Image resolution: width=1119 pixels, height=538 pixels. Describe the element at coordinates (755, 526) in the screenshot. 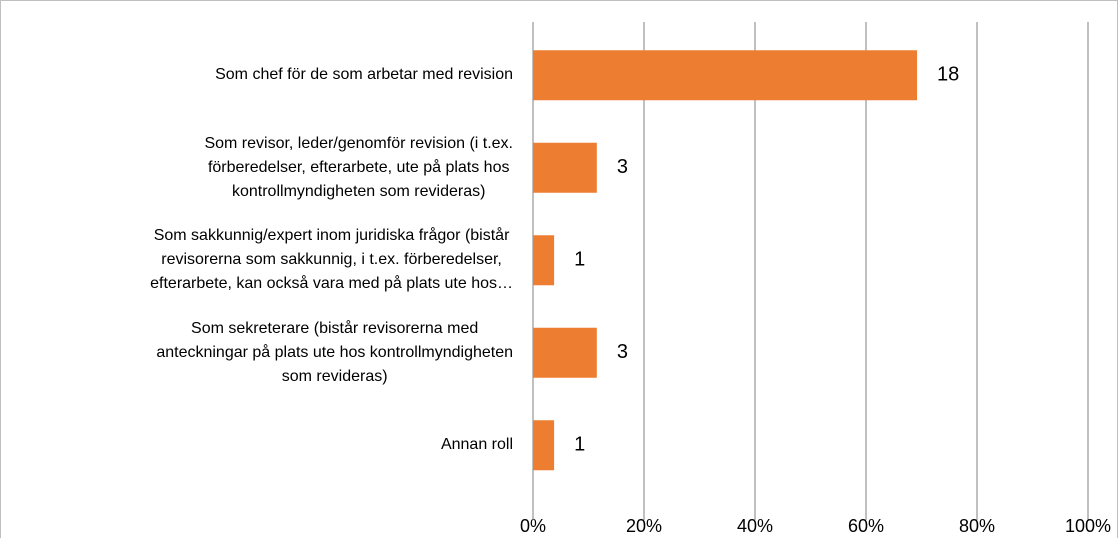

I see `x-tick-label: 40%` at that location.